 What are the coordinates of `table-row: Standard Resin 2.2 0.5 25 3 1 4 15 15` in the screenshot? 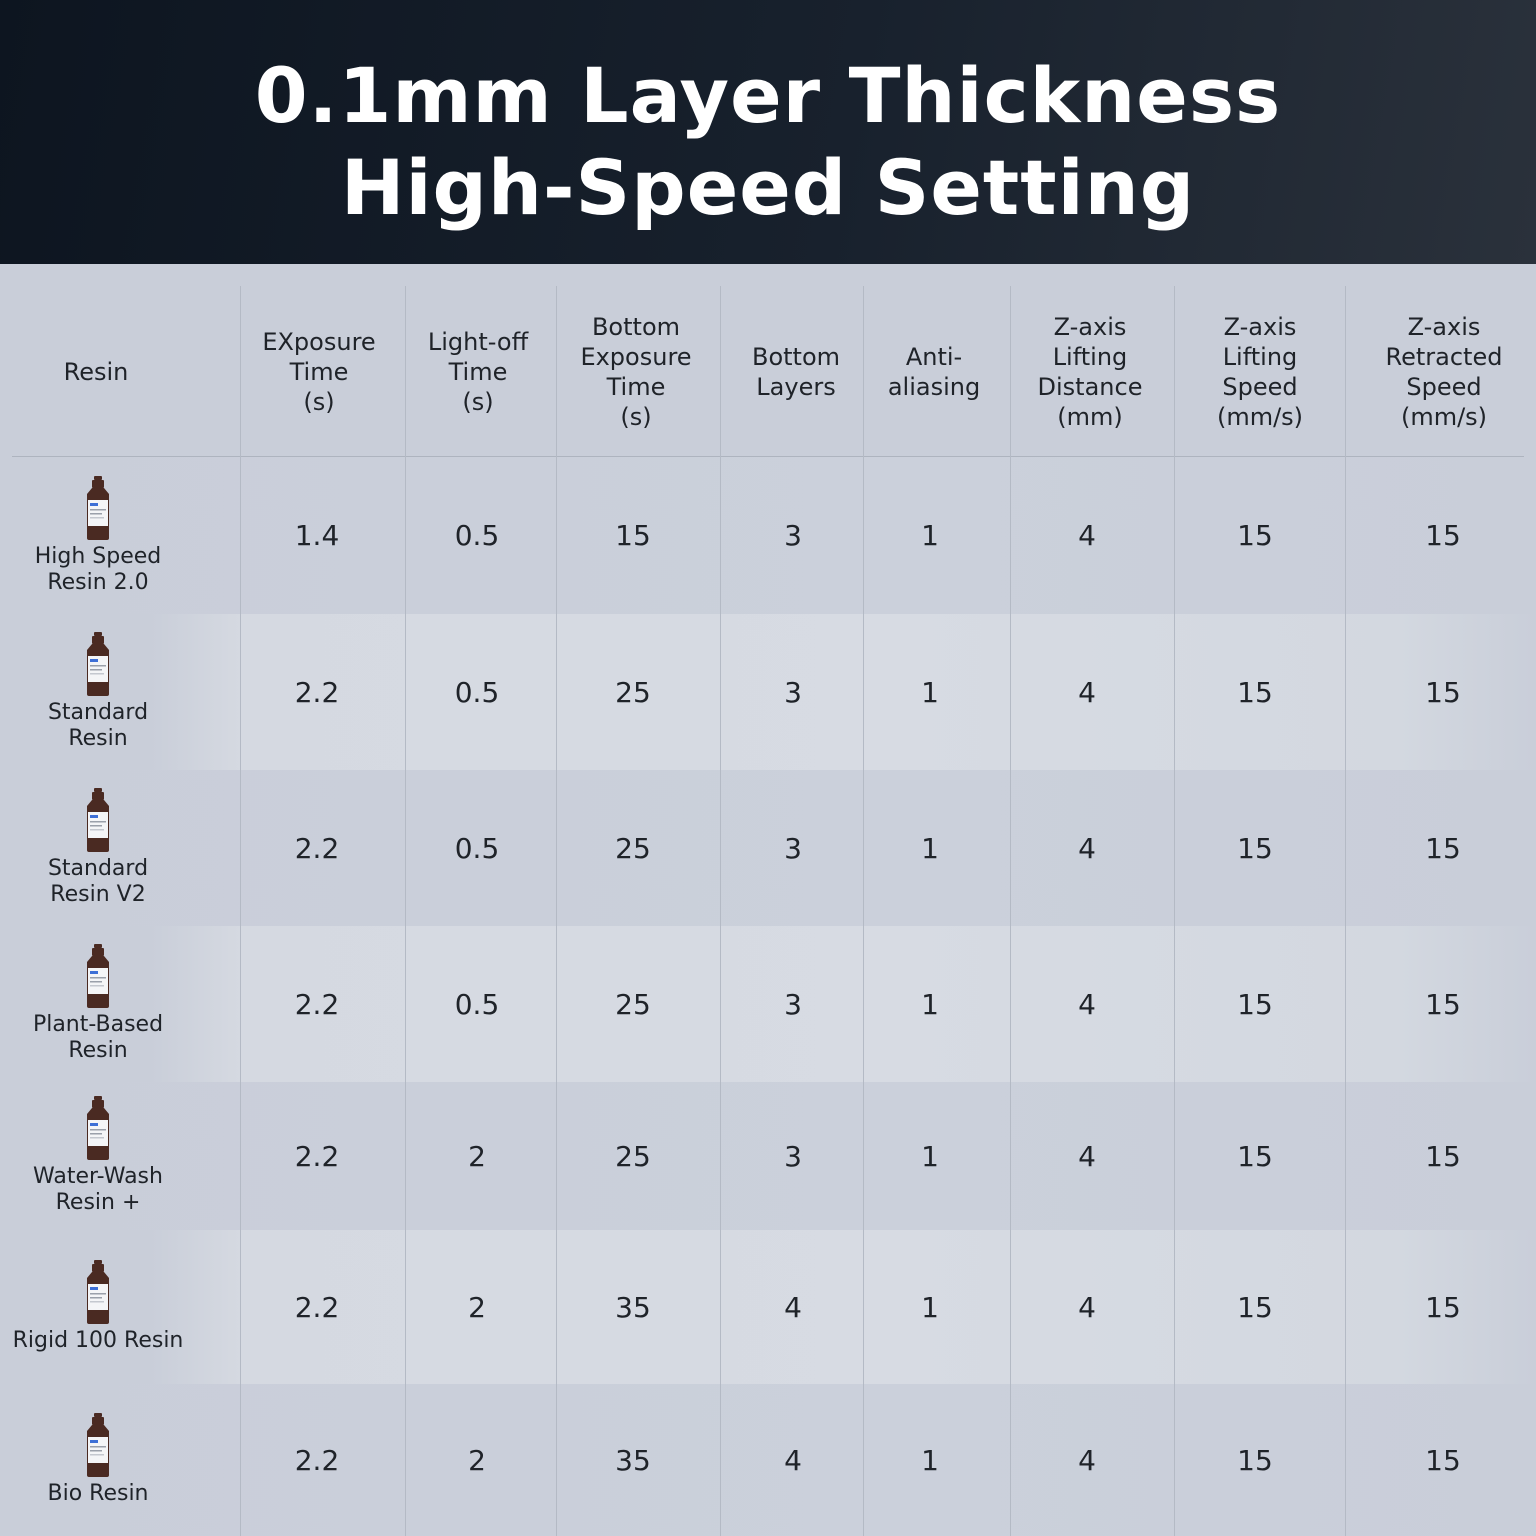 It's located at (768, 692).